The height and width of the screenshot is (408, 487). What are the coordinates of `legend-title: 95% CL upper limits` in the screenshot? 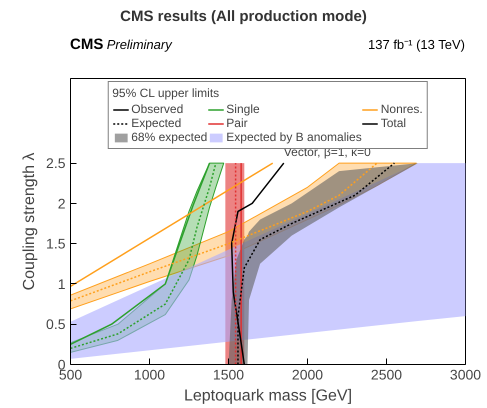 It's located at (166, 93).